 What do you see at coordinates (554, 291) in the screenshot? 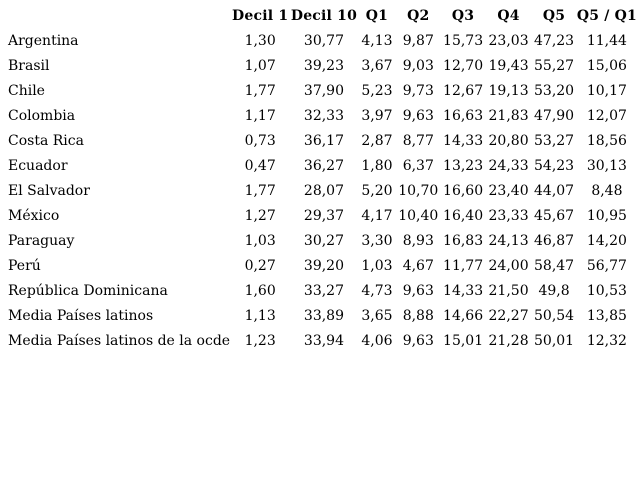
I see `value-cell: 49,8` at bounding box center [554, 291].